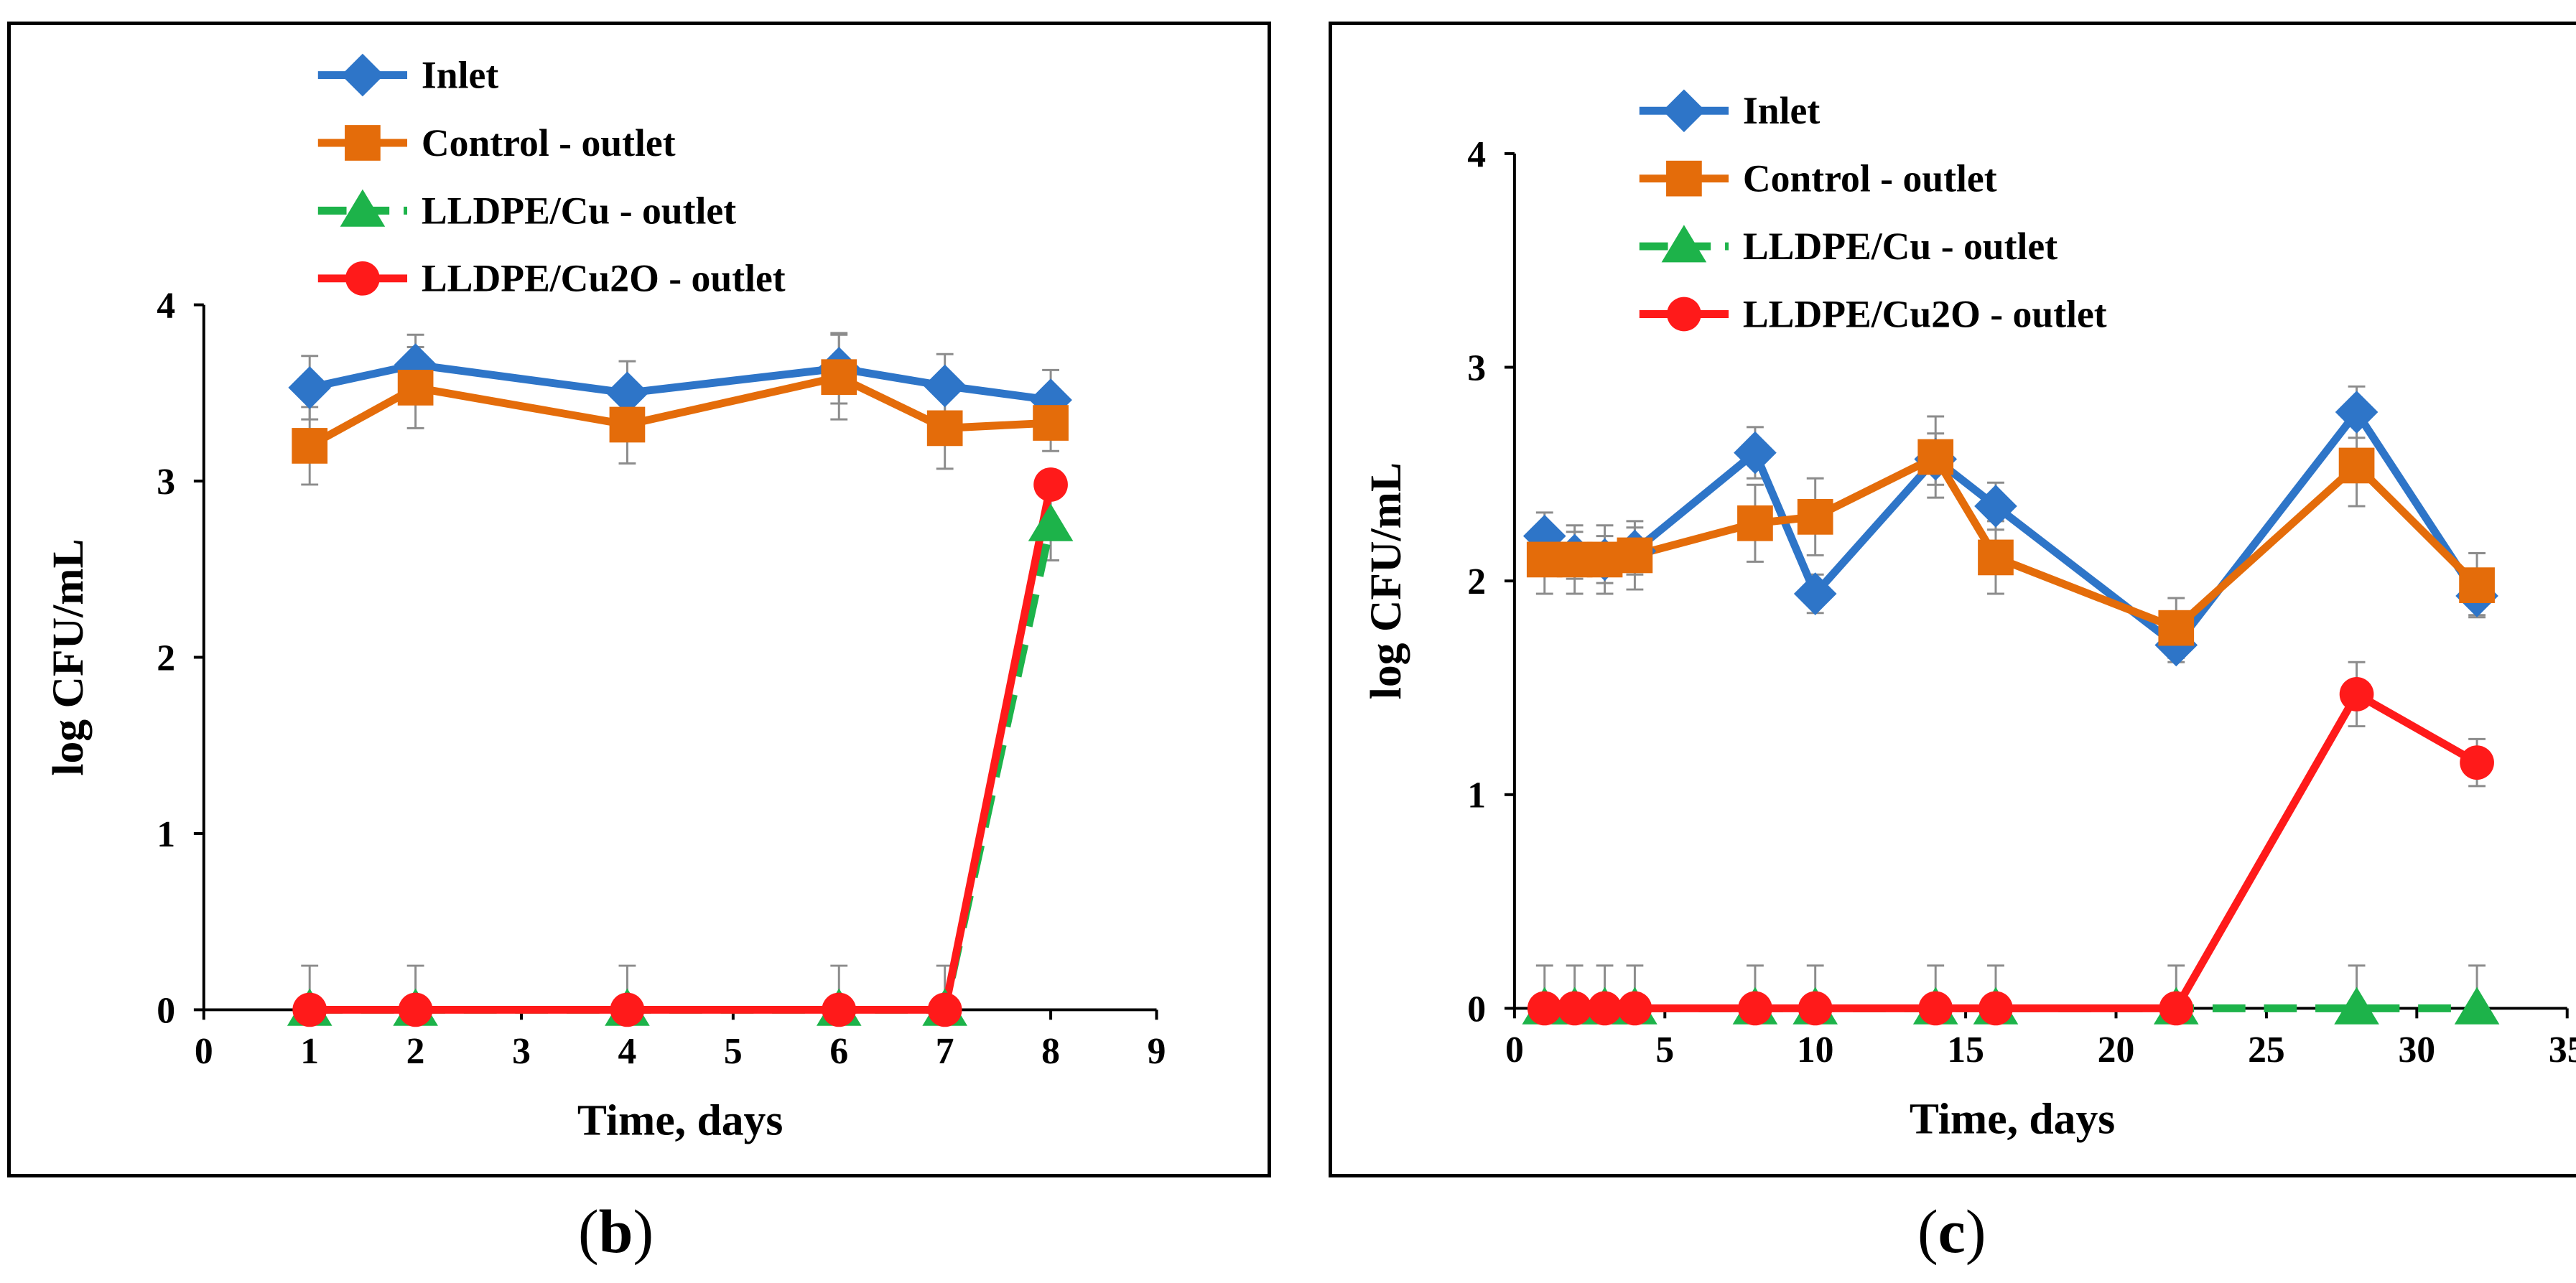 The width and height of the screenshot is (2576, 1283). I want to click on legend-marker-lldpe-cu2o-outlet-c, so click(1684, 314).